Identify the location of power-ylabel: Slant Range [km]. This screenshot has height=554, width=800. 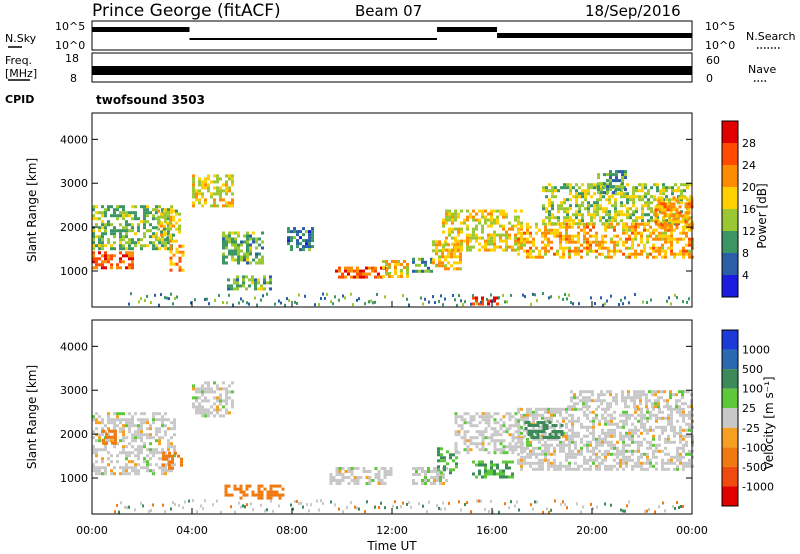
(32, 210).